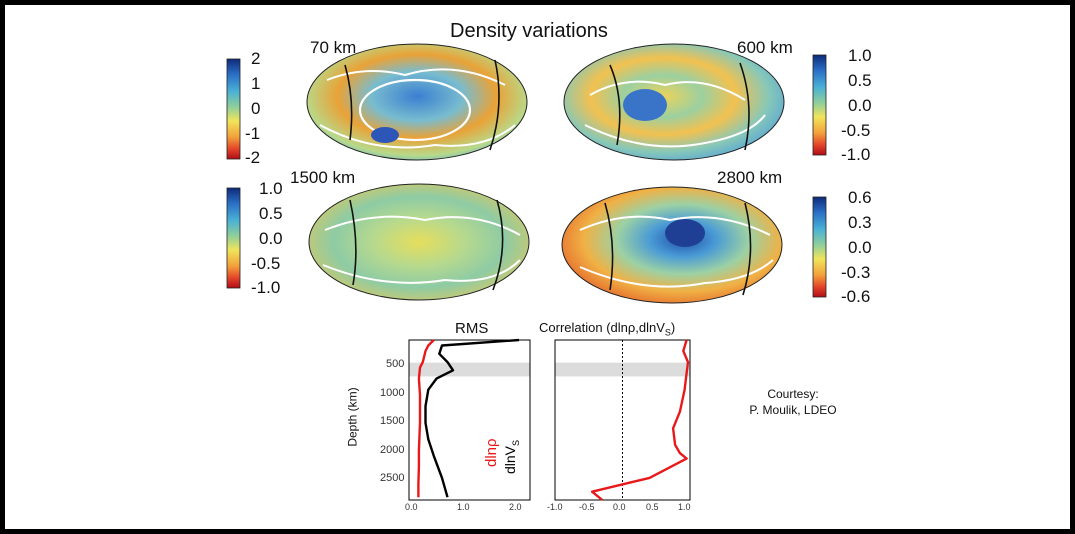 The width and height of the screenshot is (1075, 534). I want to click on legend-dlnvs-main: dlnV, so click(510, 459).